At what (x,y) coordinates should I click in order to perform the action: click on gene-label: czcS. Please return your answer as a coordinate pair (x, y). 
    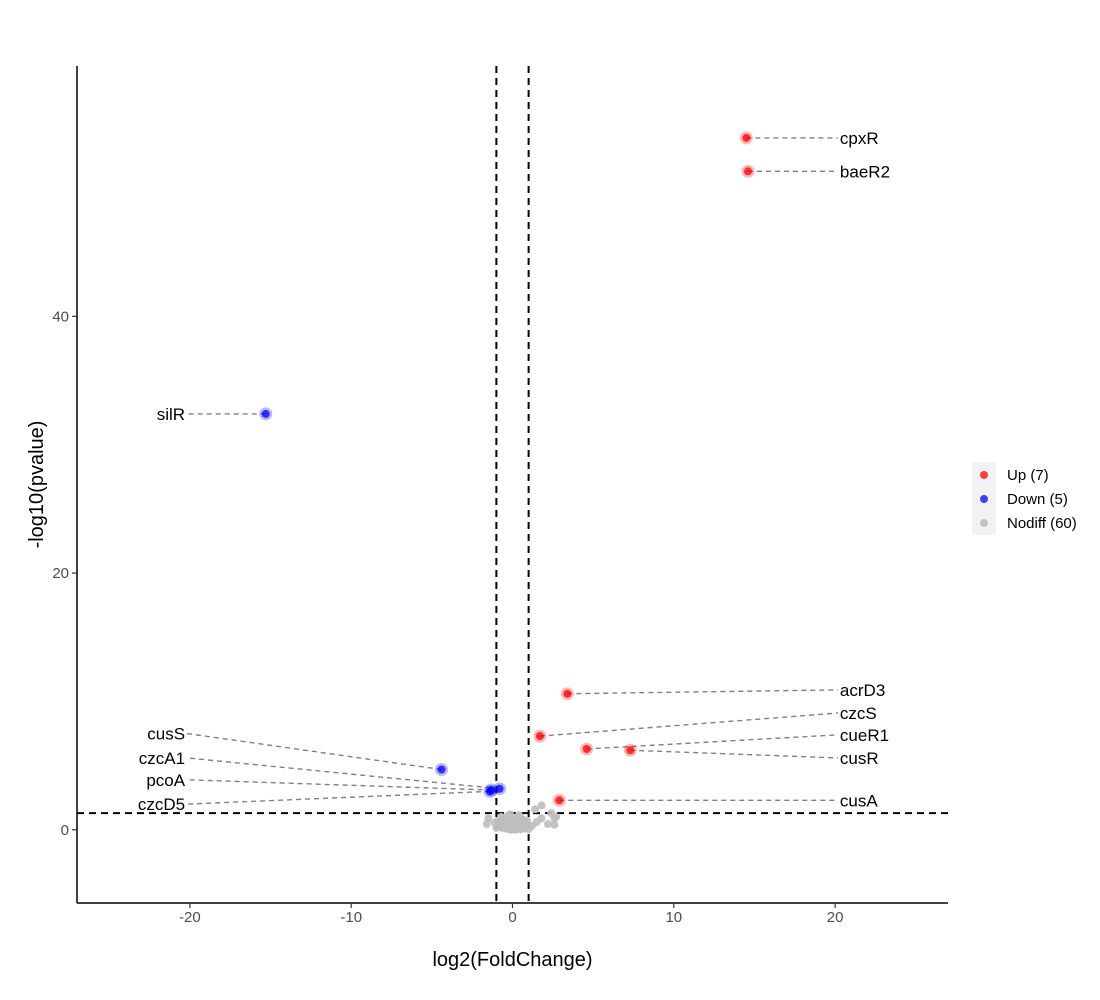
    Looking at the image, I should click on (858, 713).